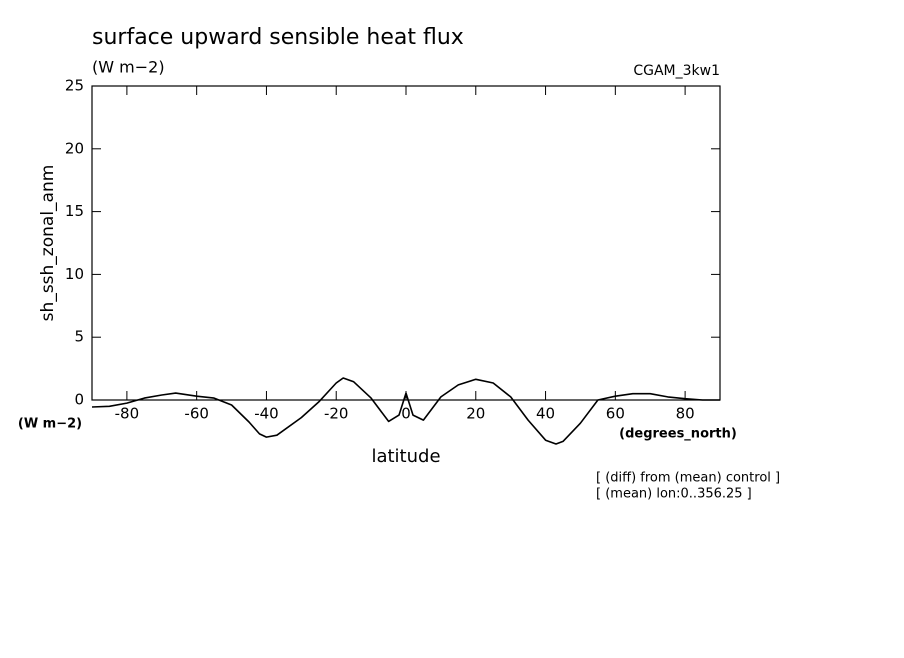 This screenshot has height=658, width=904. Describe the element at coordinates (615, 414) in the screenshot. I see `x-tick-label: 60` at that location.